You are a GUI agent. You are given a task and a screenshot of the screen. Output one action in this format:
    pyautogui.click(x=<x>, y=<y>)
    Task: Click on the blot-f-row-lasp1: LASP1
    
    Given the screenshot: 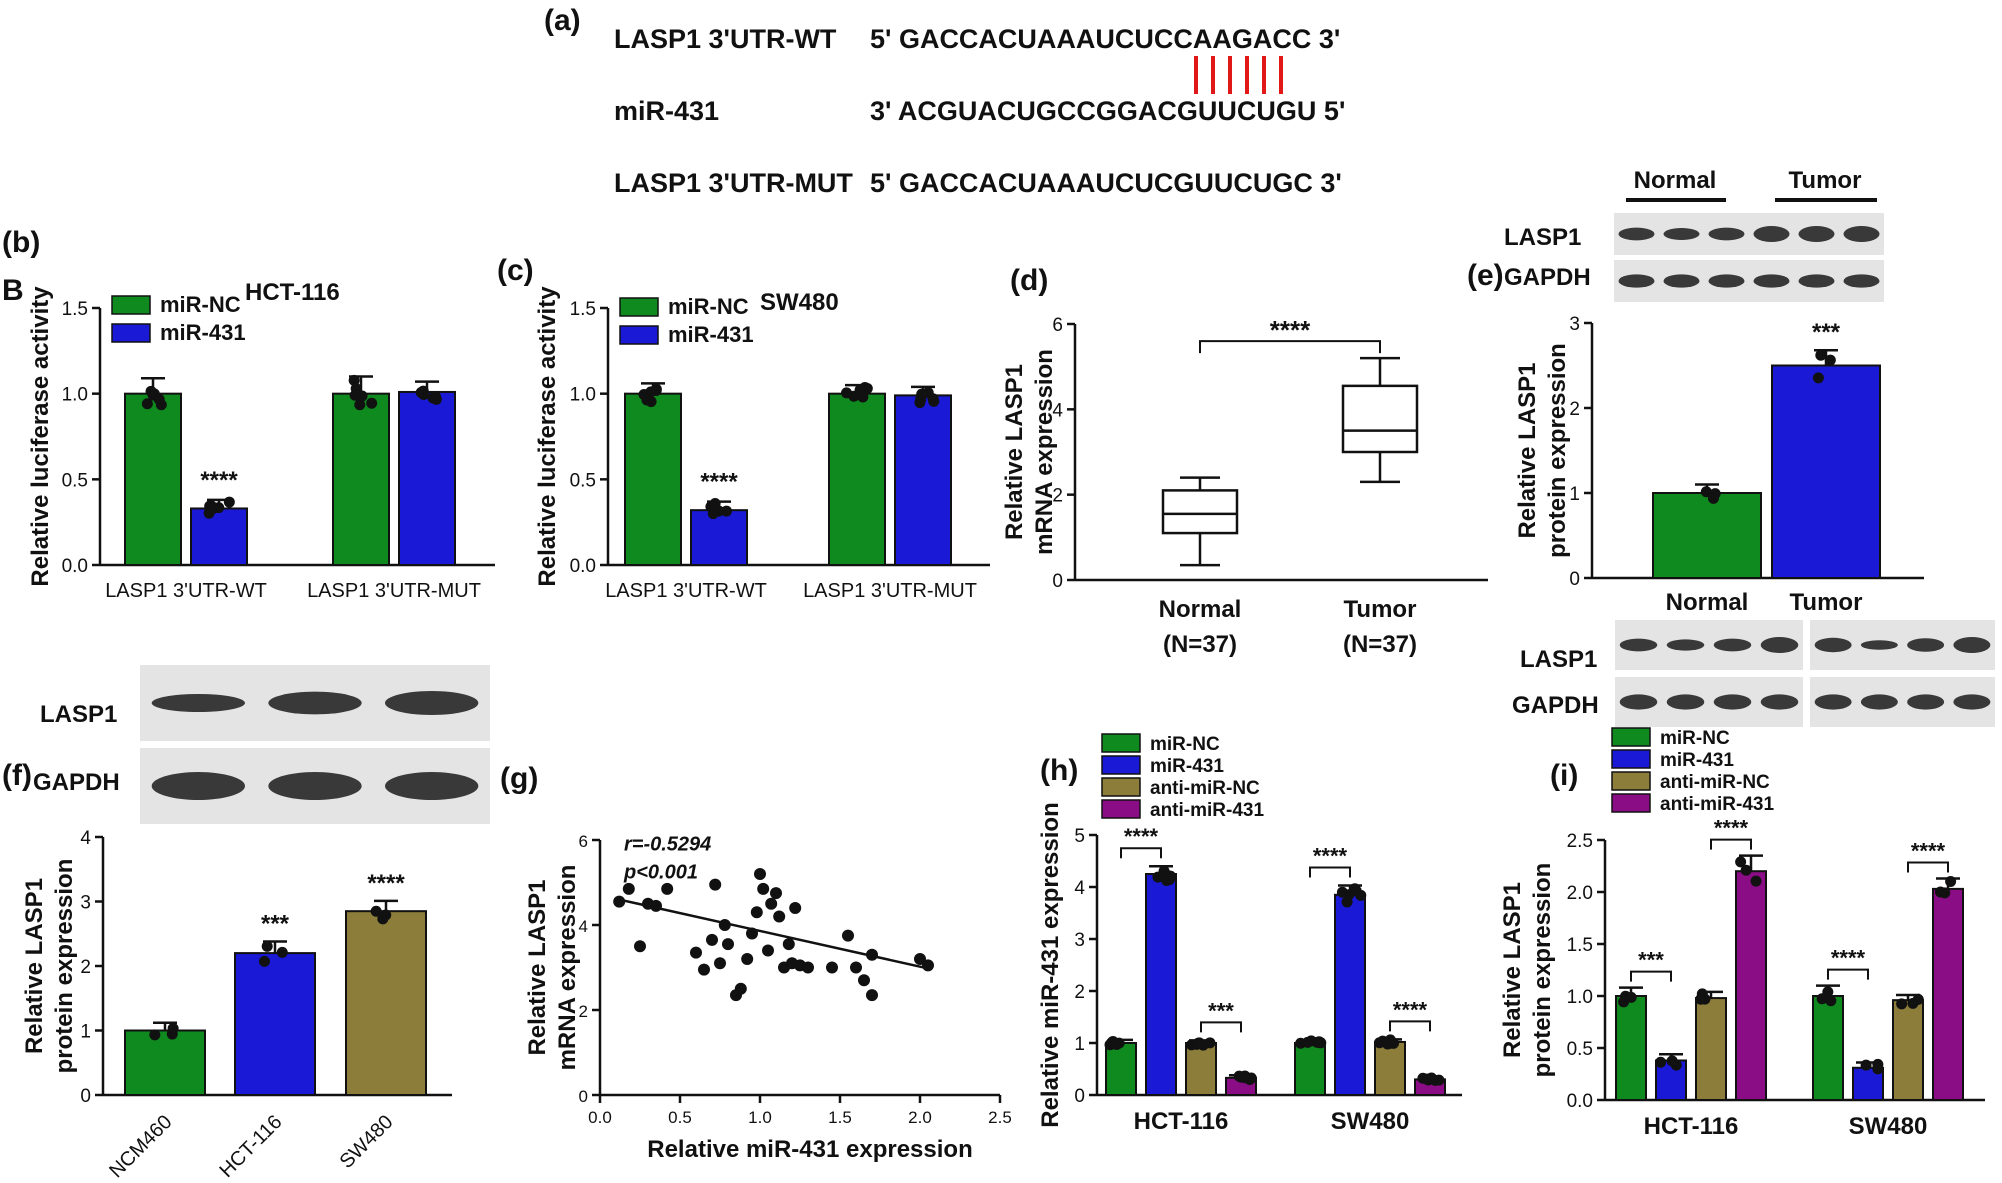 What is the action you would take?
    pyautogui.click(x=78, y=714)
    